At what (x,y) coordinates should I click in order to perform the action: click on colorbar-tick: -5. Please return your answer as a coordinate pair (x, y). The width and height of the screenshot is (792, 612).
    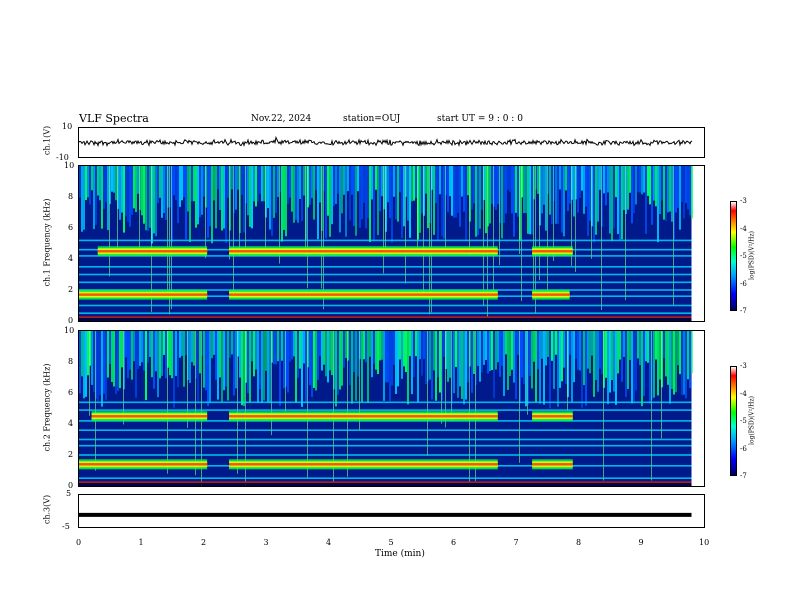
    Looking at the image, I should click on (743, 256).